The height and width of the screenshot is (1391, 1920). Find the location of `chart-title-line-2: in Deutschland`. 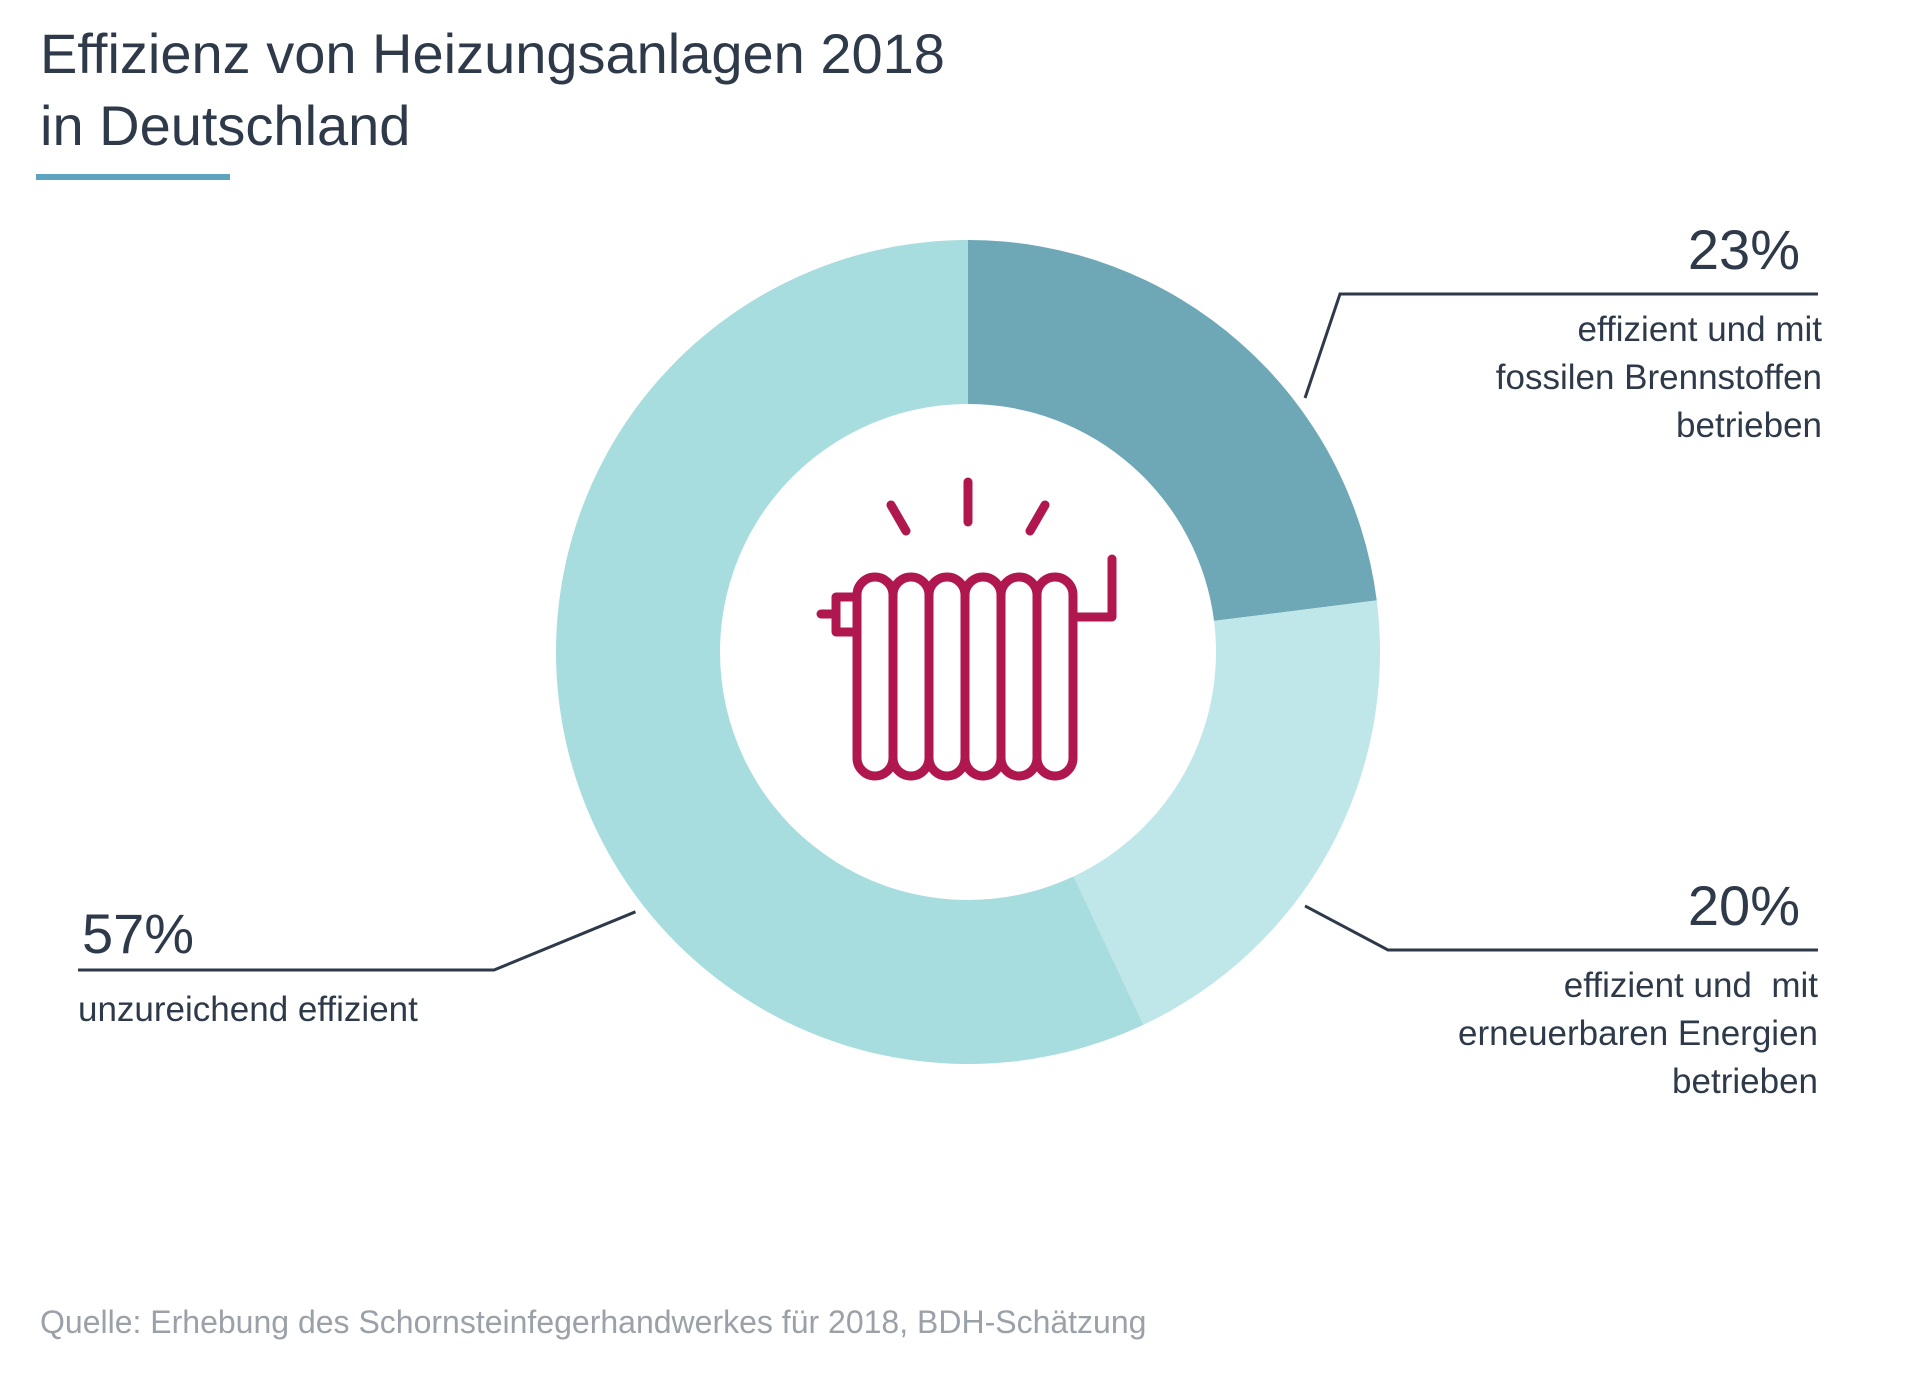

chart-title-line-2: in Deutschland is located at coordinates (225, 125).